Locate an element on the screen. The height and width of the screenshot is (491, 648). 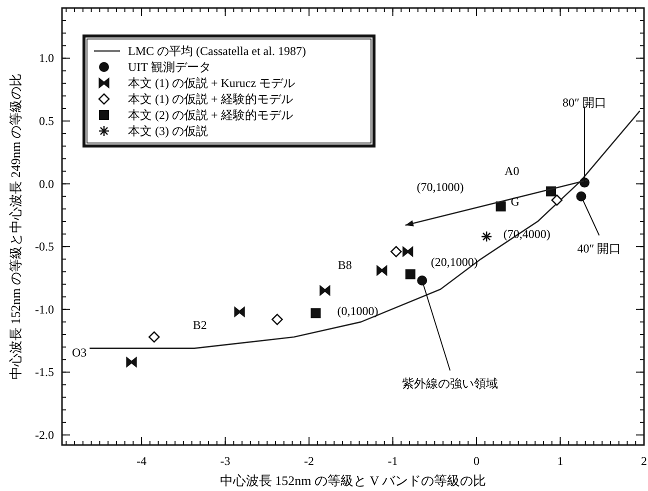
annotation: 40″ 開口 is located at coordinates (599, 248).